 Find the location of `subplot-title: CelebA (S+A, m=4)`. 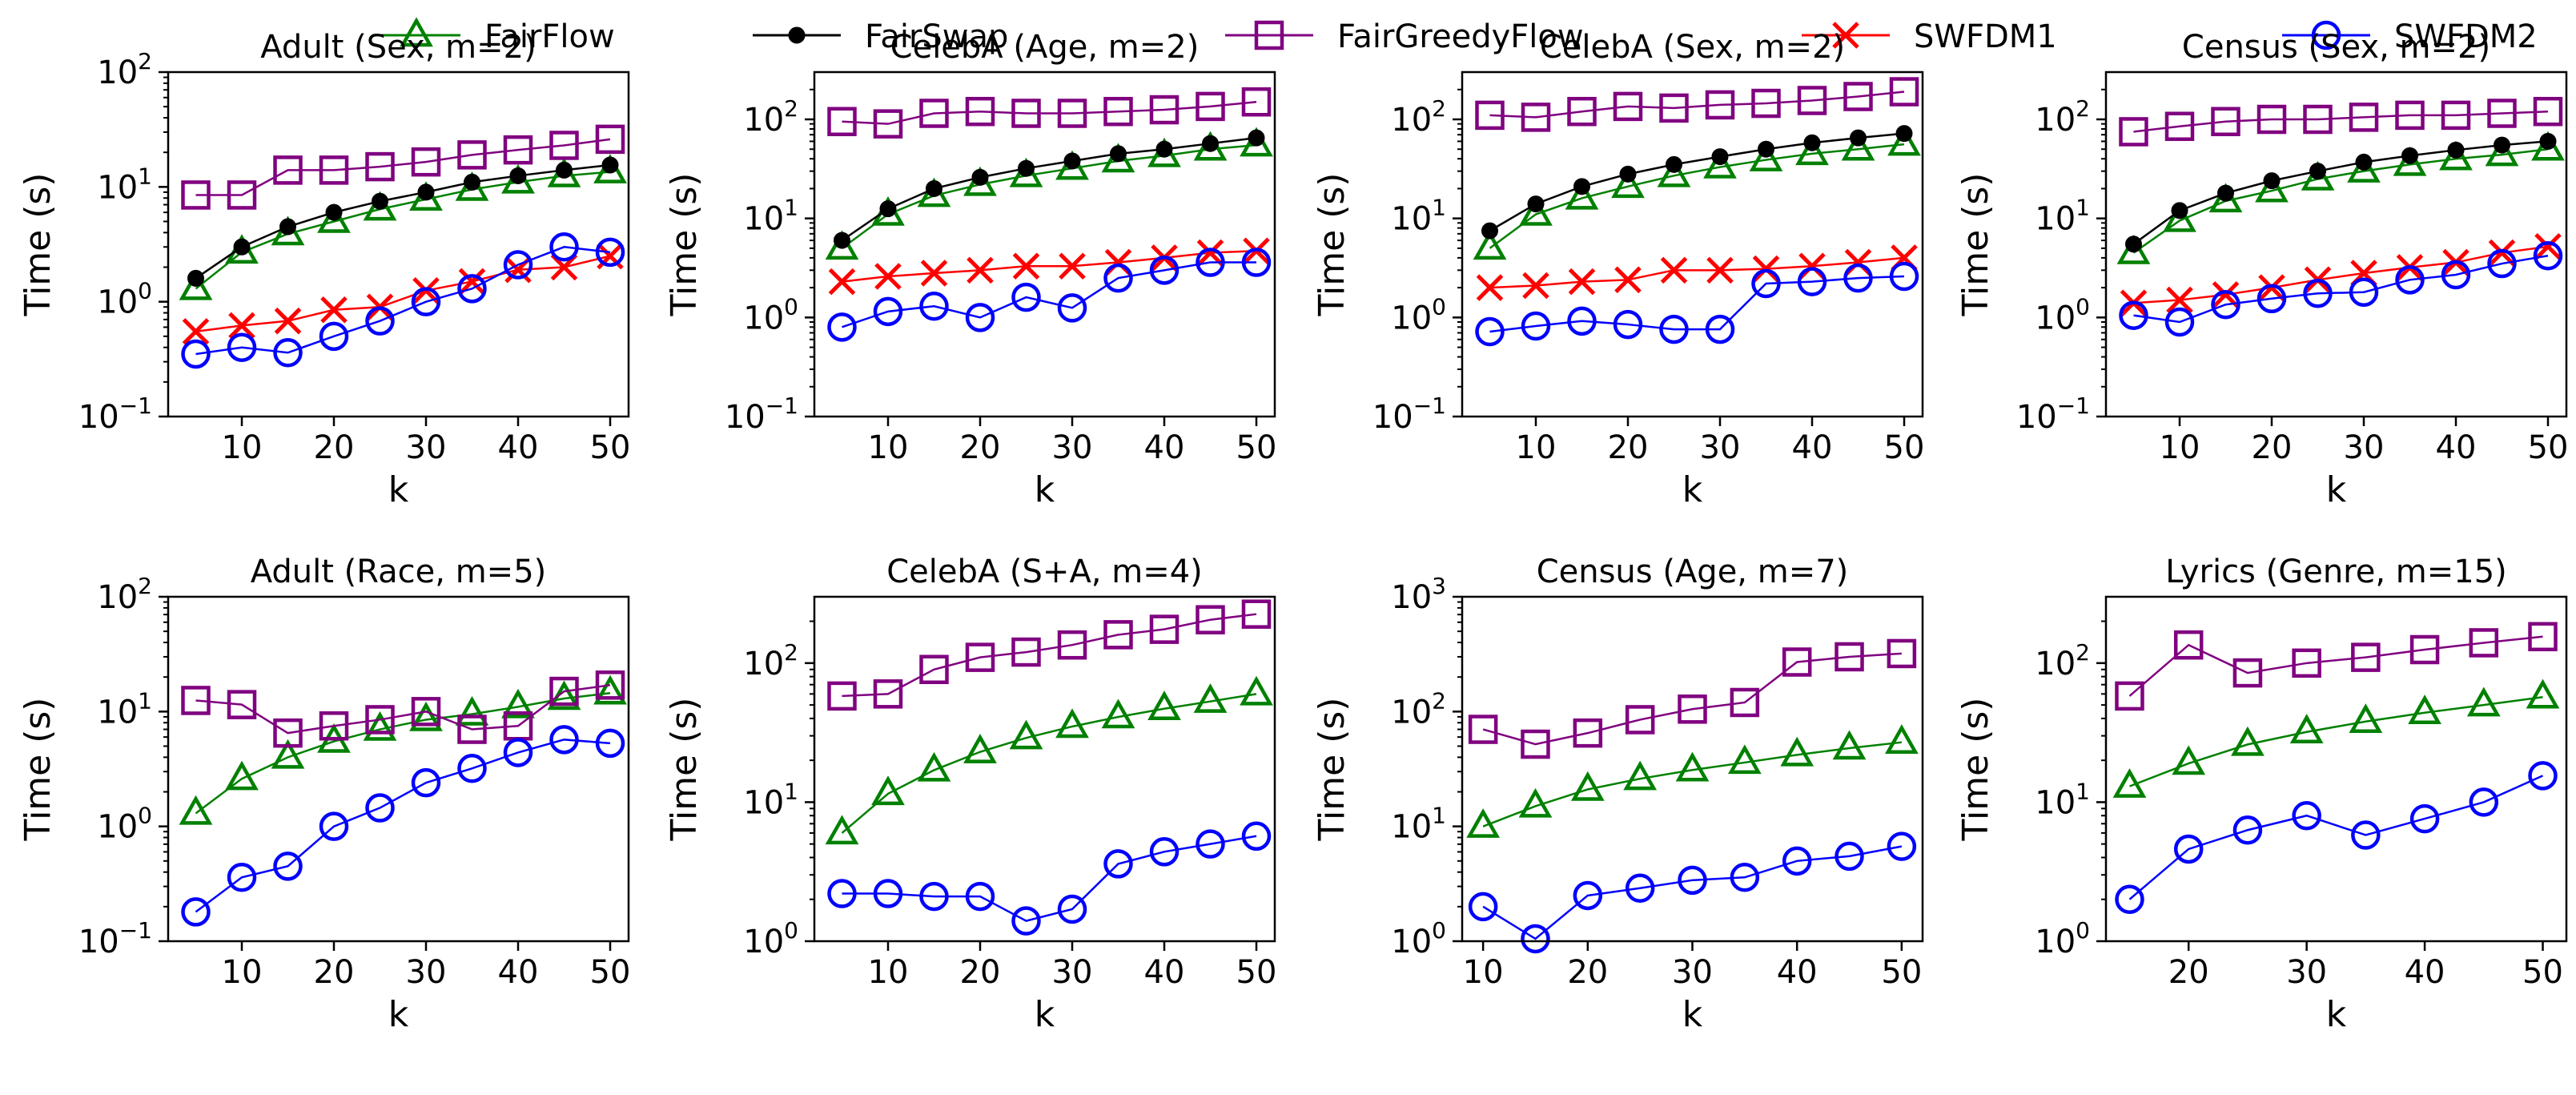

subplot-title: CelebA (S+A, m=4) is located at coordinates (1044, 572).